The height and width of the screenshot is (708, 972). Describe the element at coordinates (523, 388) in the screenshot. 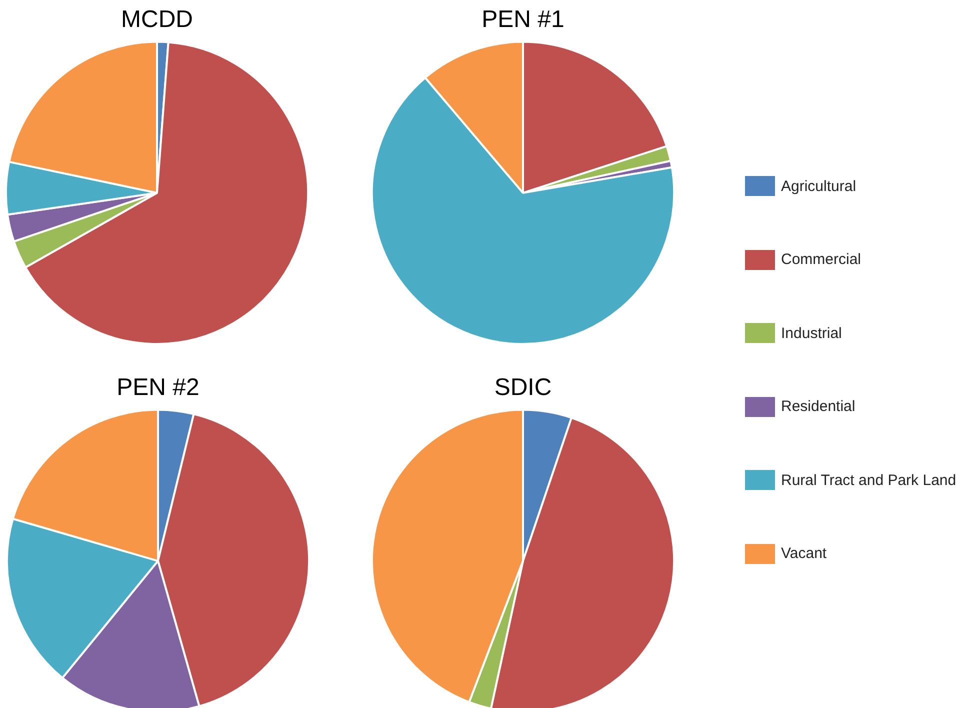

I see `chart-title: SDIC` at that location.